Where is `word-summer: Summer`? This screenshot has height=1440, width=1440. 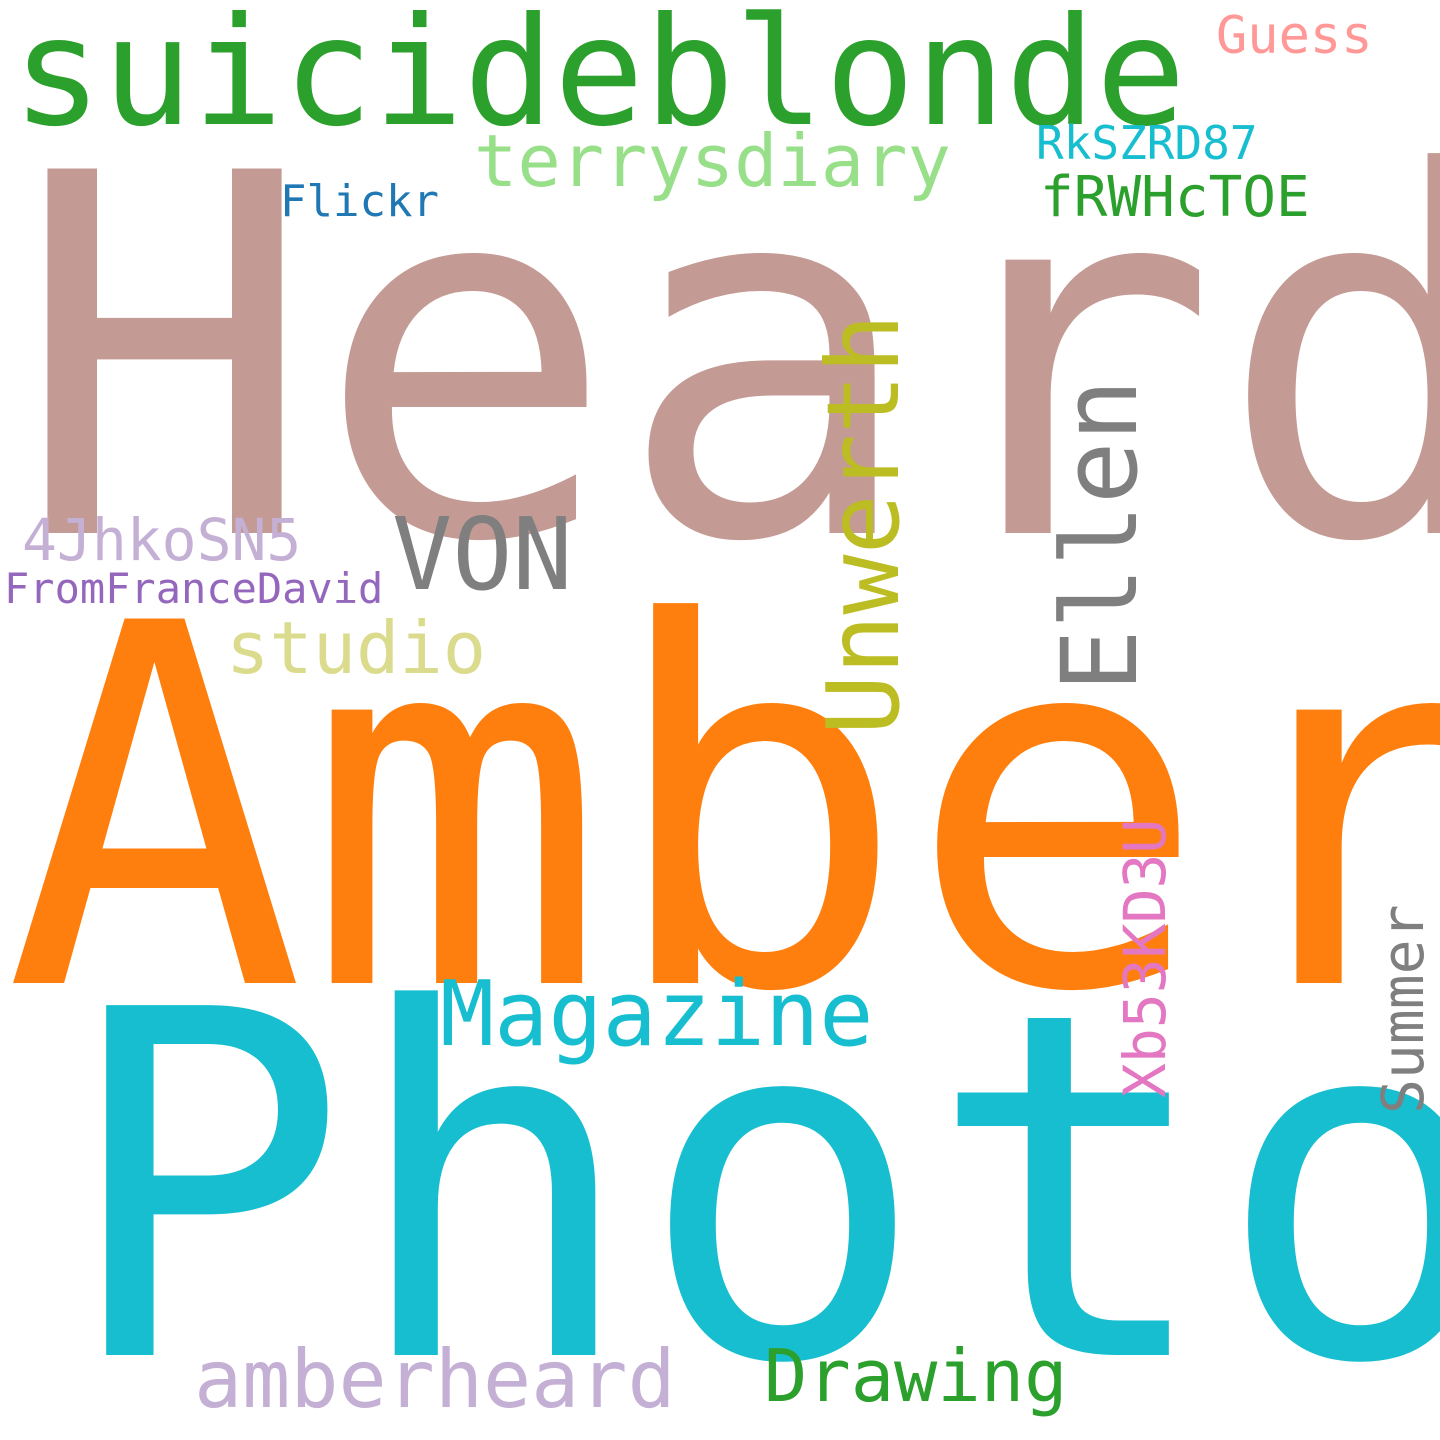
word-summer: Summer is located at coordinates (1403, 1009).